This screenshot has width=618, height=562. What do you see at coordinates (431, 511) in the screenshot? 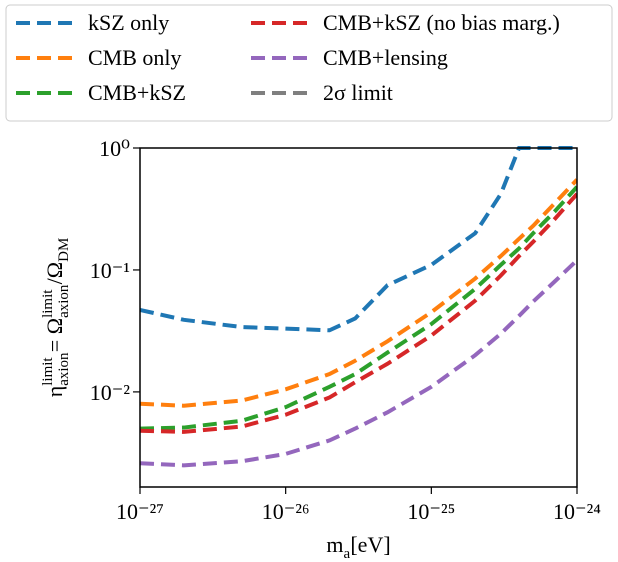
I see `x-tick-label: 10⁻²⁵` at bounding box center [431, 511].